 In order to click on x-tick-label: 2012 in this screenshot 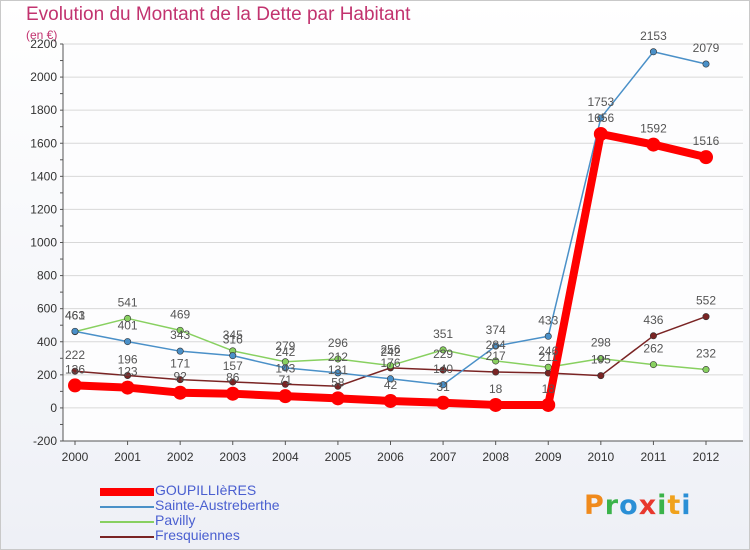, I will do `click(706, 457)`.